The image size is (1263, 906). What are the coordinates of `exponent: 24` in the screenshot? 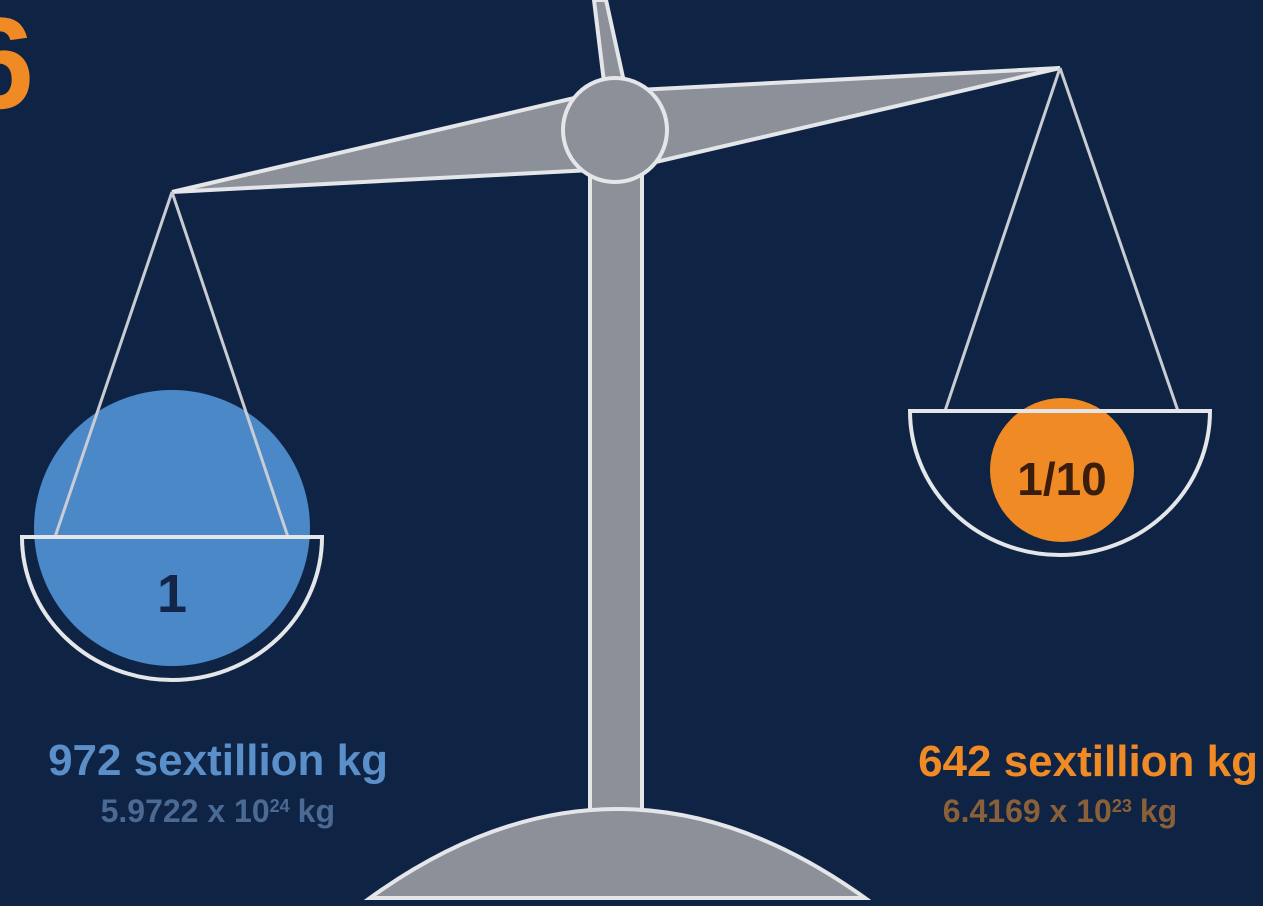 It's located at (280, 806).